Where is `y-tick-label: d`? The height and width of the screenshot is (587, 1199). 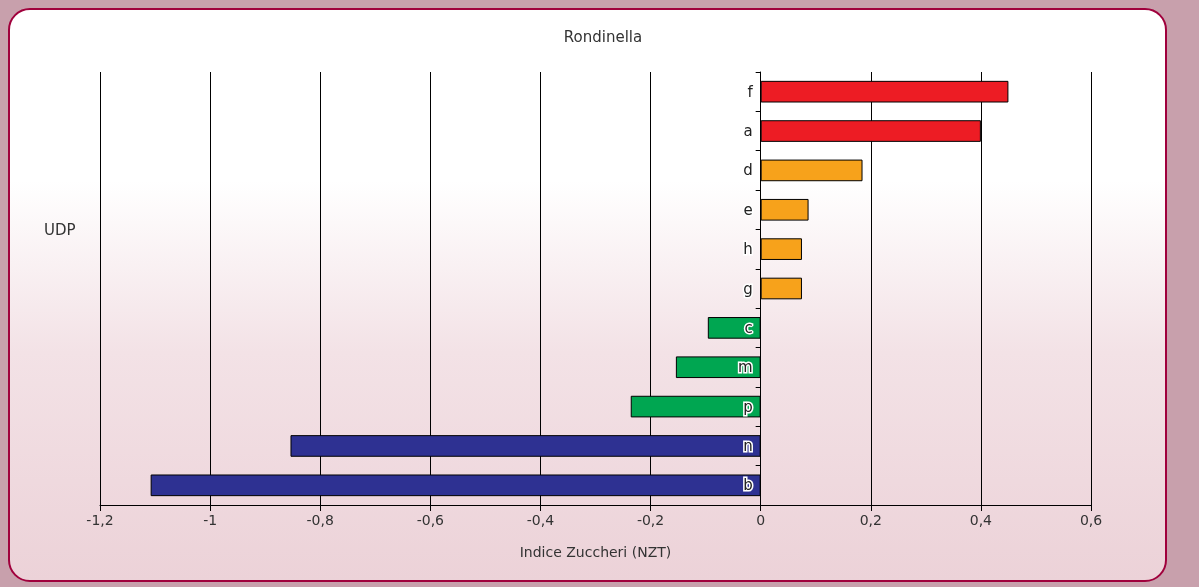 y-tick-label: d is located at coordinates (748, 170).